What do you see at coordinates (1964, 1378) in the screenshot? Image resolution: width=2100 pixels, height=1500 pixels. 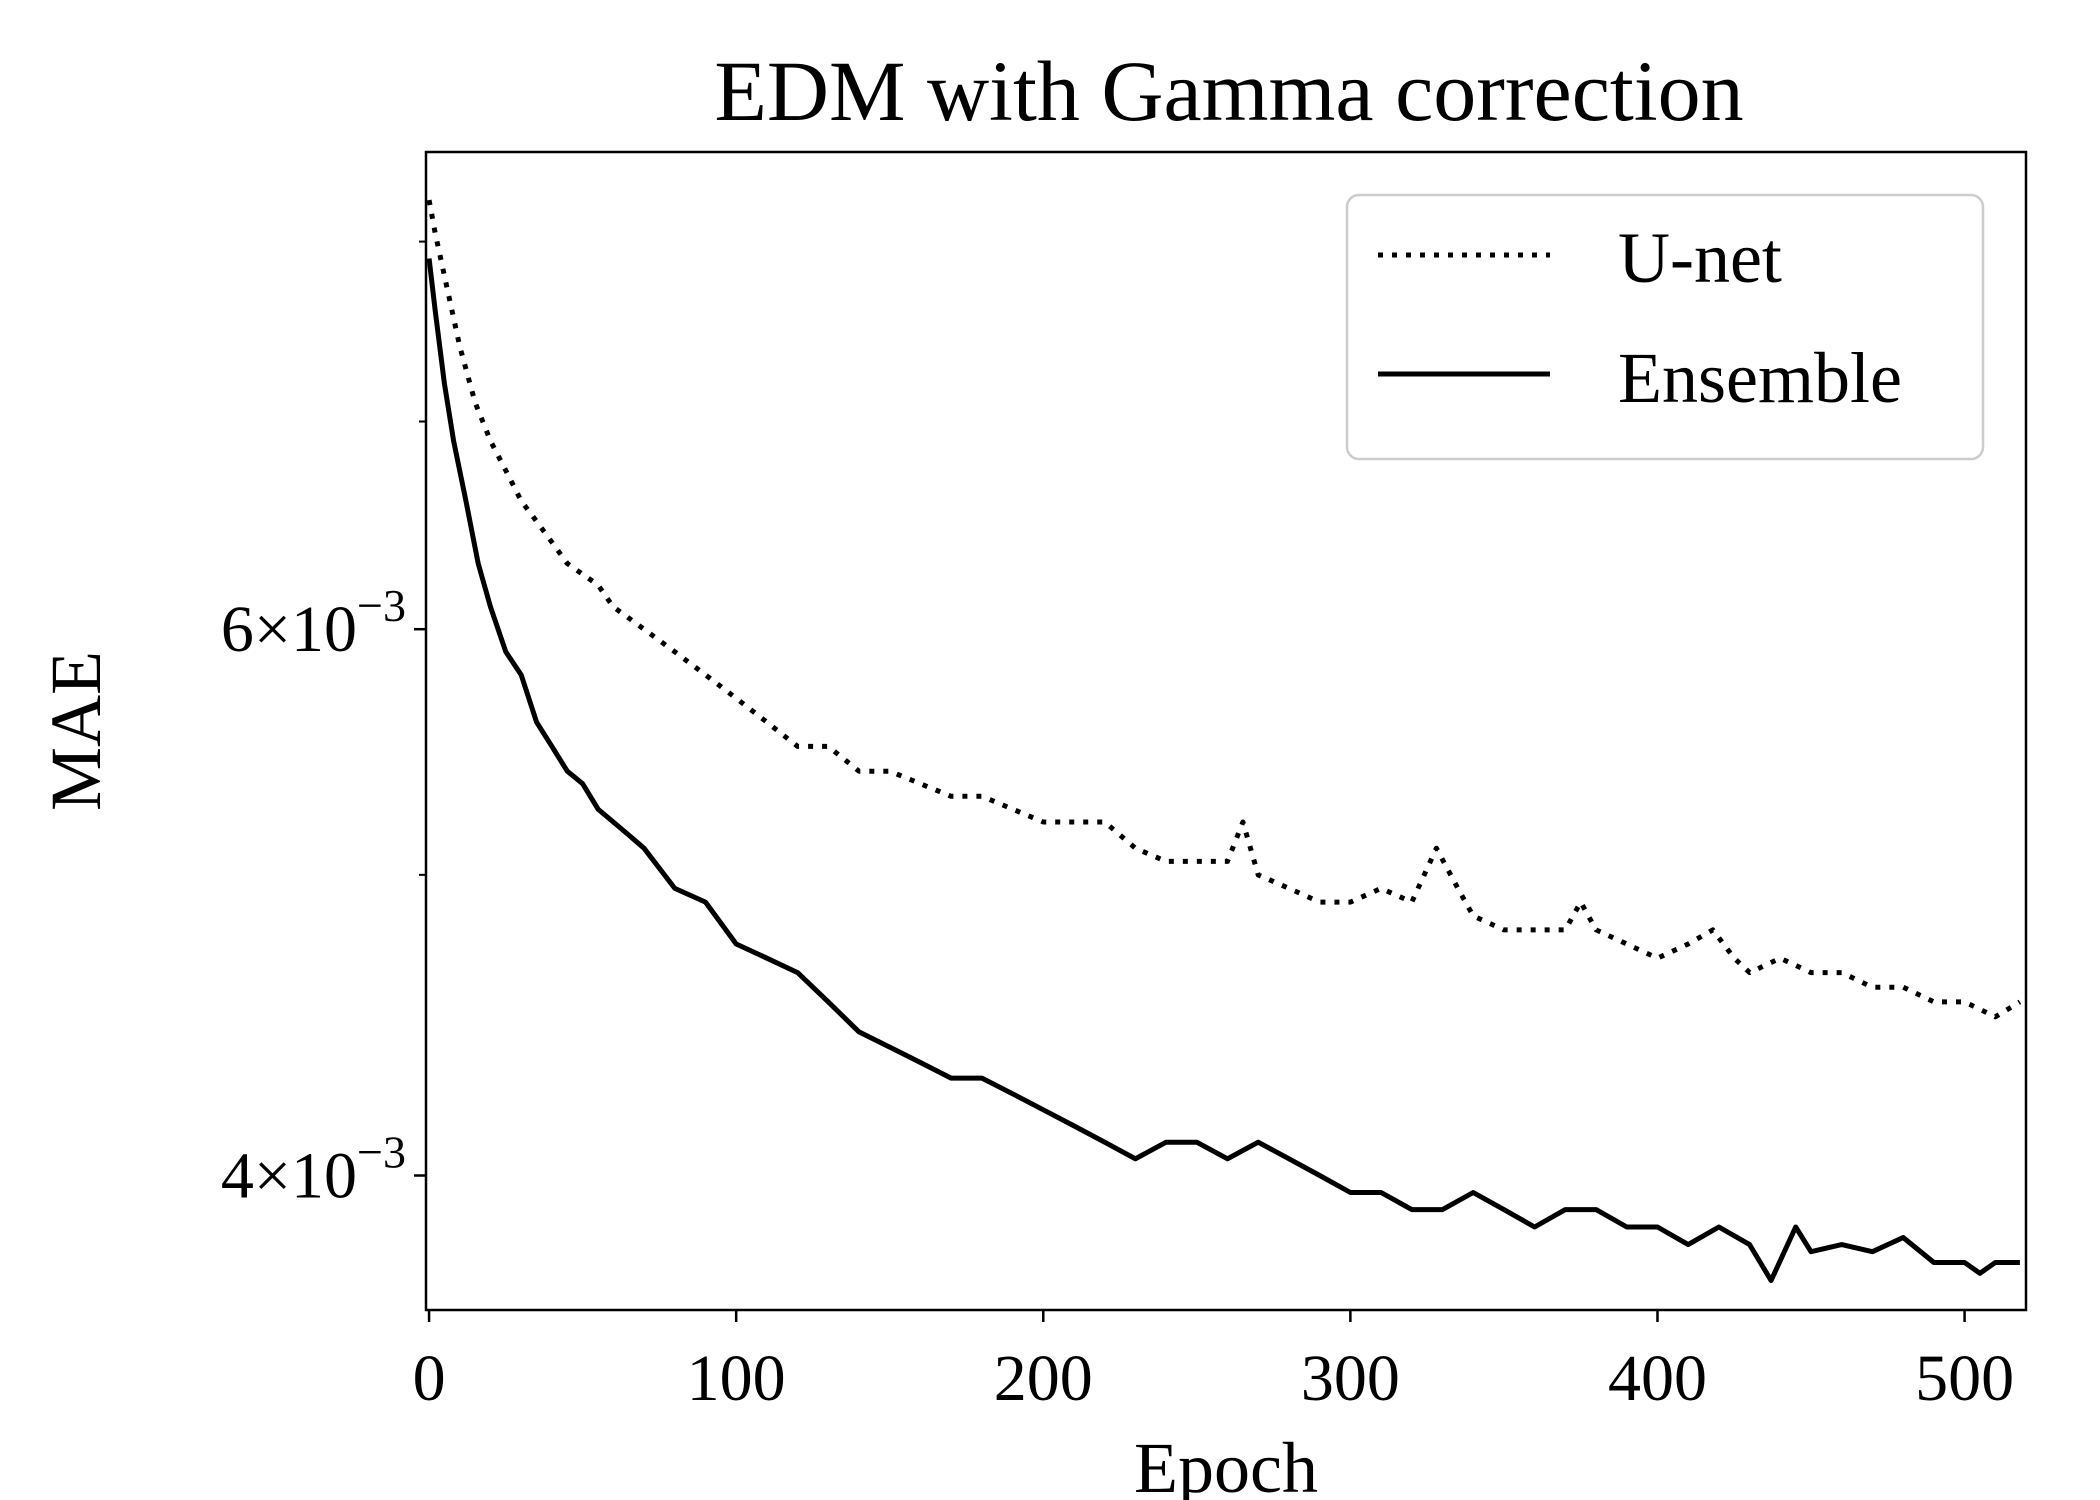 I see `x-tick-label: 500` at bounding box center [1964, 1378].